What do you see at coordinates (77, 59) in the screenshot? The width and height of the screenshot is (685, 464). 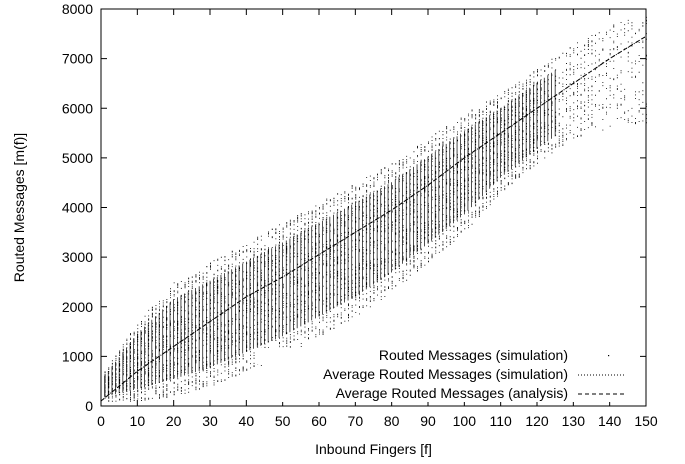 I see `y-tick-label: 7000` at bounding box center [77, 59].